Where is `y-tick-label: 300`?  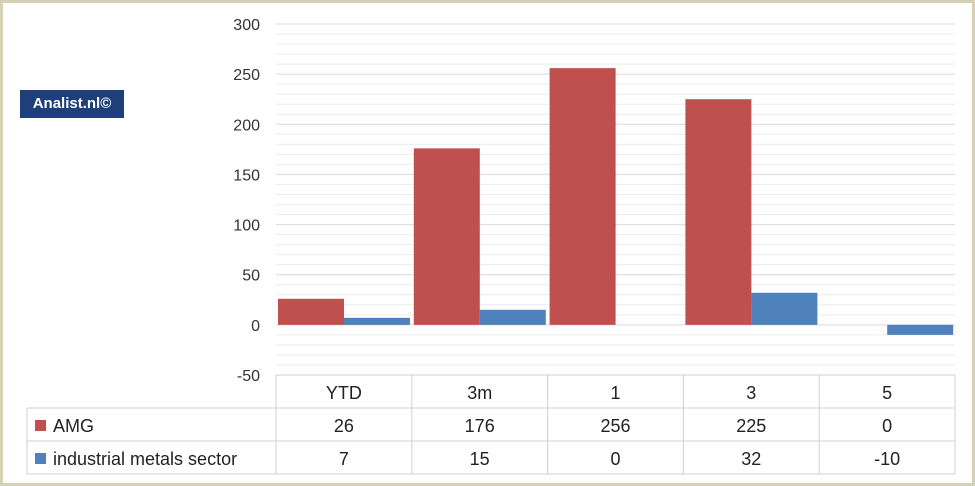
y-tick-label: 300 is located at coordinates (246, 25).